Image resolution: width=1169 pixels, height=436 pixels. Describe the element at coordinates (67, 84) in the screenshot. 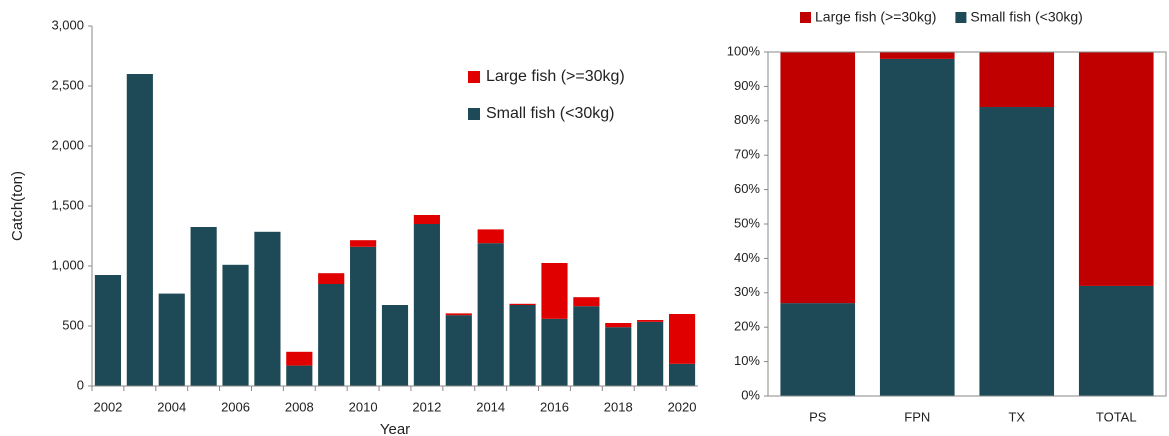

I see `y-tick-label: 2,500` at that location.